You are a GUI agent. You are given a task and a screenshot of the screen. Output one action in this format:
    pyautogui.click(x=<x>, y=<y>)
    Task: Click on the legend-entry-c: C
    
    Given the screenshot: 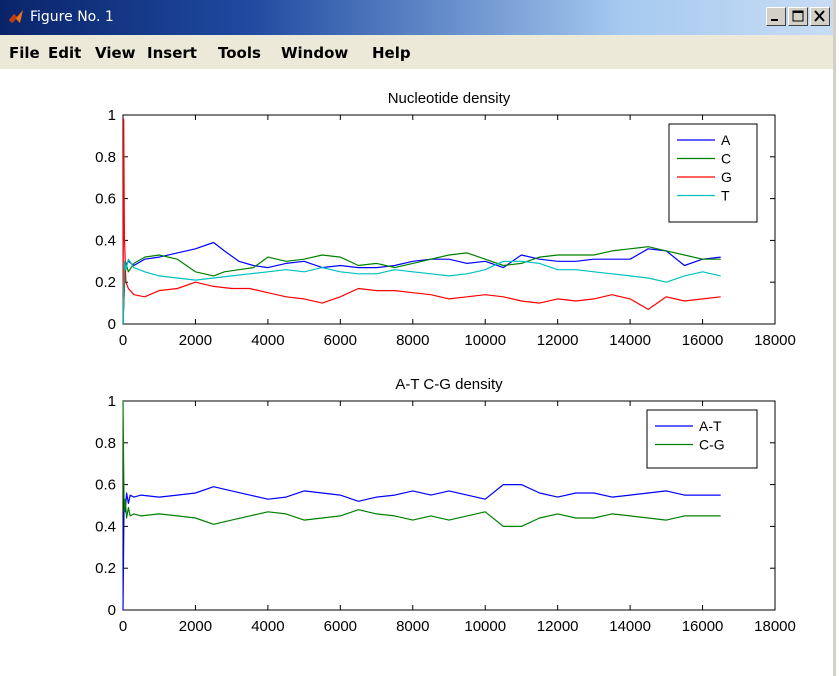 What is the action you would take?
    pyautogui.click(x=726, y=159)
    